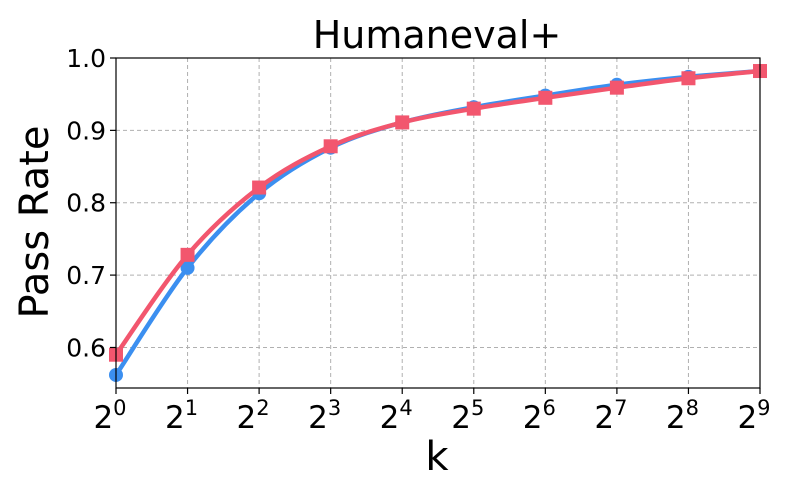 This screenshot has width=793, height=496. Describe the element at coordinates (86, 275) in the screenshot. I see `y-tick-label: 0.7` at that location.